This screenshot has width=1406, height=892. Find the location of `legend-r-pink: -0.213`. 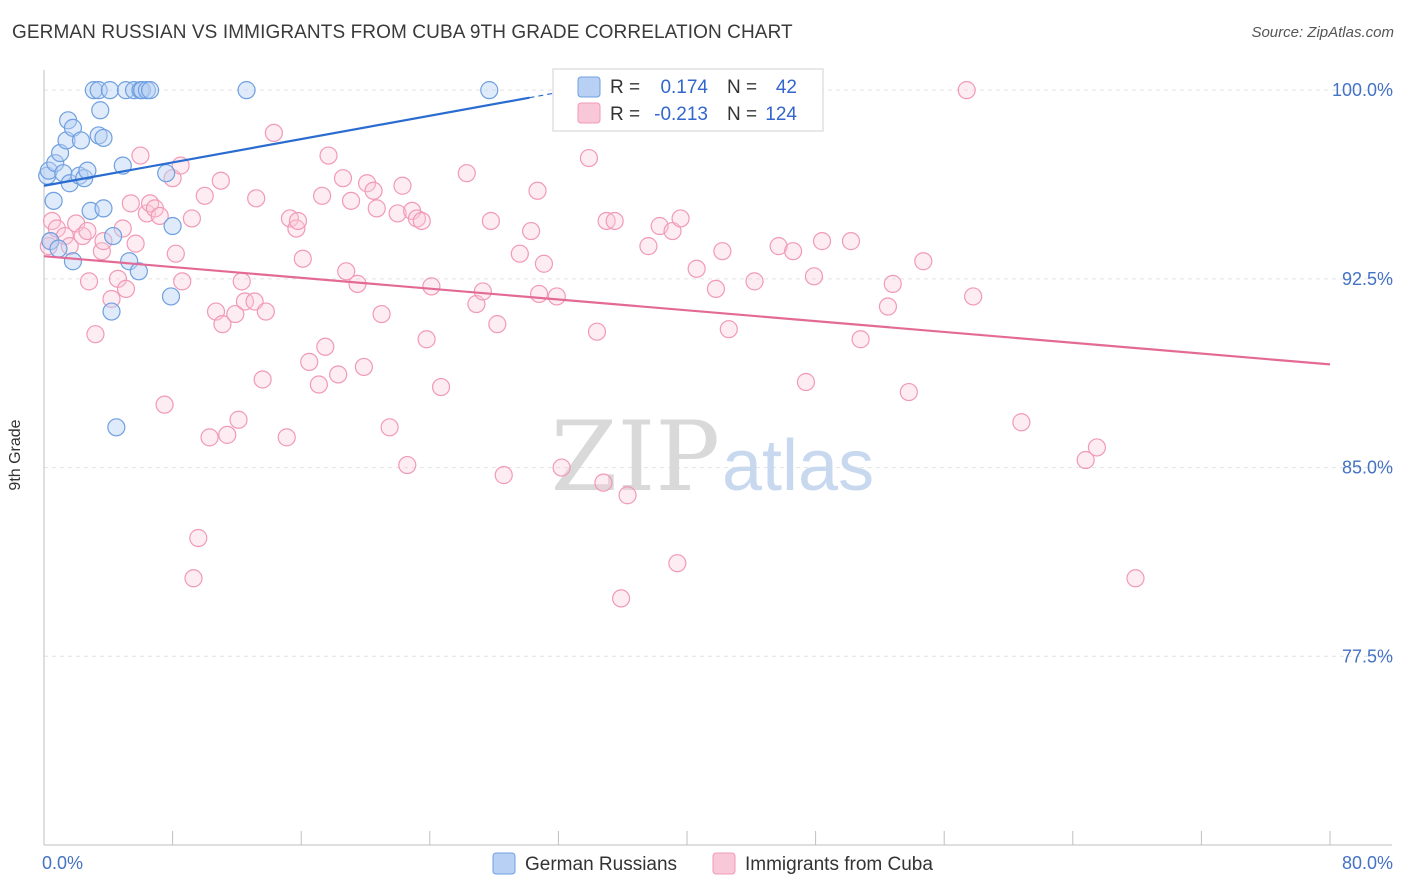

legend-r-pink: -0.213 is located at coordinates (681, 114).